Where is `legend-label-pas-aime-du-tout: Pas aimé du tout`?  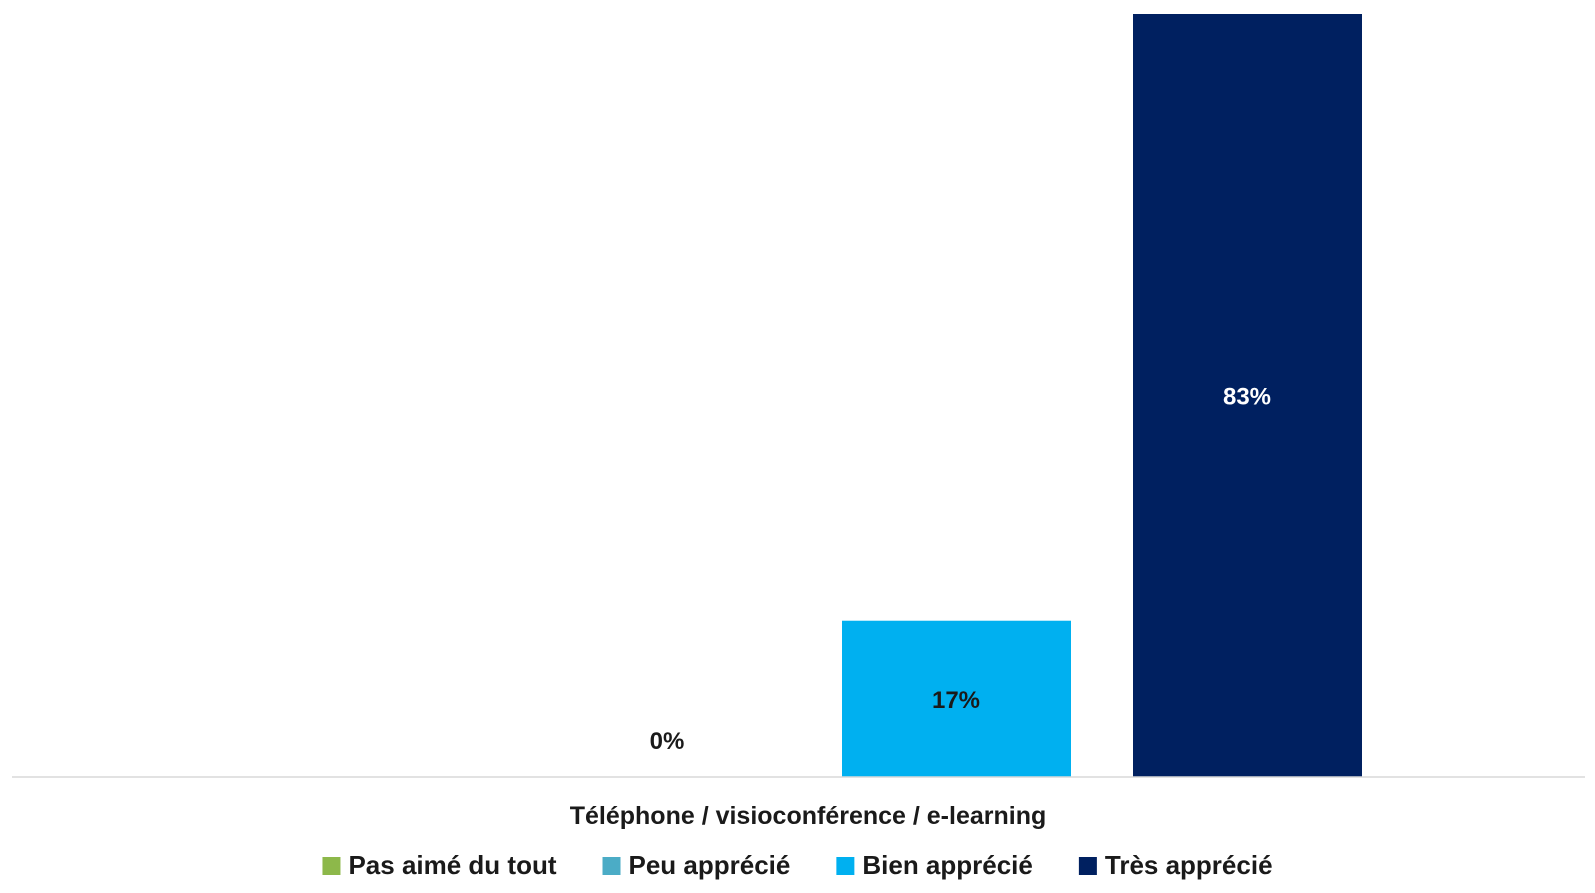 legend-label-pas-aime-du-tout: Pas aimé du tout is located at coordinates (452, 865).